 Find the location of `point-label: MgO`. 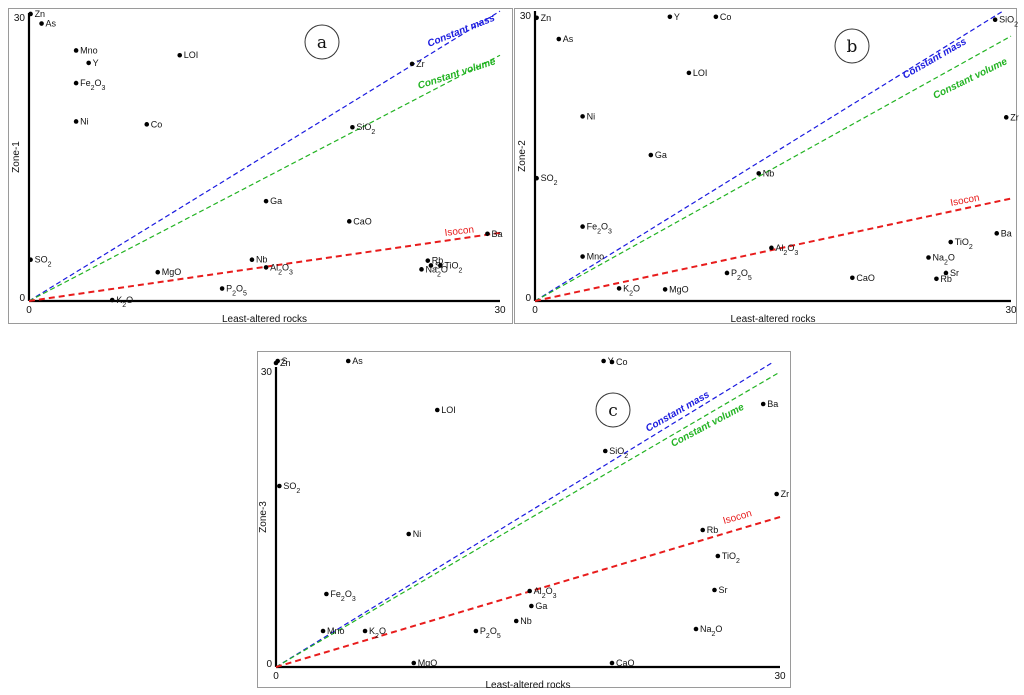

point-label: MgO is located at coordinates (428, 663).